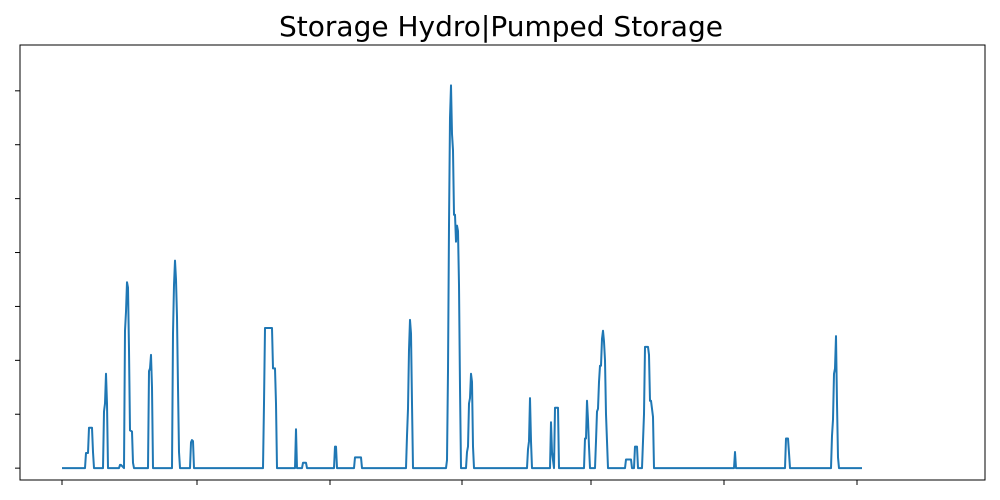 The image size is (1000, 500). What do you see at coordinates (459, 482) in the screenshot?
I see `x-axis-ticks` at bounding box center [459, 482].